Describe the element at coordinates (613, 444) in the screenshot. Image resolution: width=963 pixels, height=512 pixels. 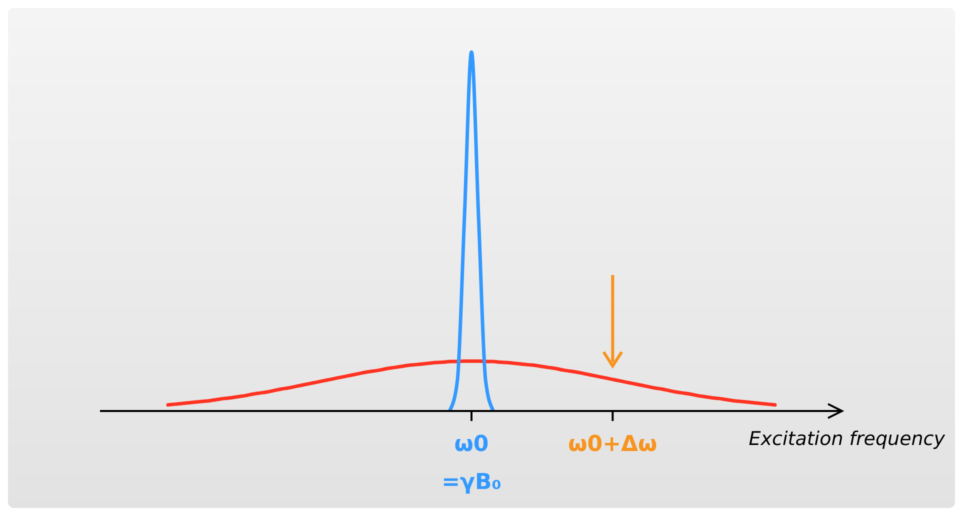
I see `x-tick-label: ω0+Δω` at that location.